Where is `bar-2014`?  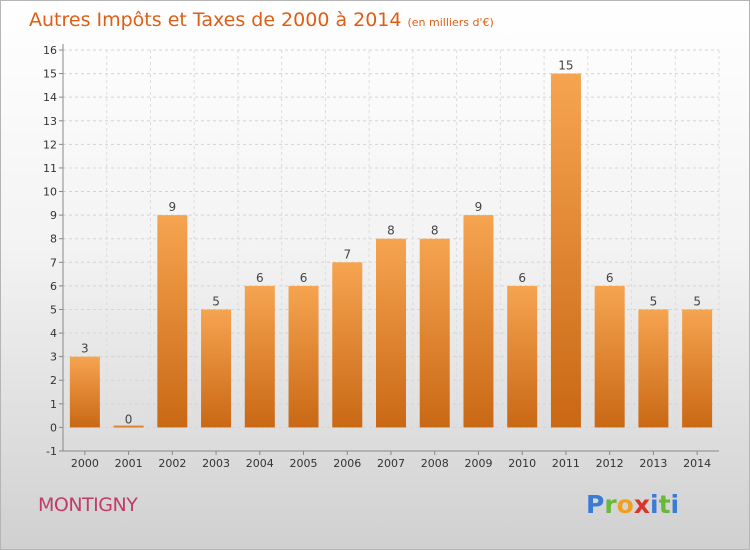
bar-2014 is located at coordinates (697, 368).